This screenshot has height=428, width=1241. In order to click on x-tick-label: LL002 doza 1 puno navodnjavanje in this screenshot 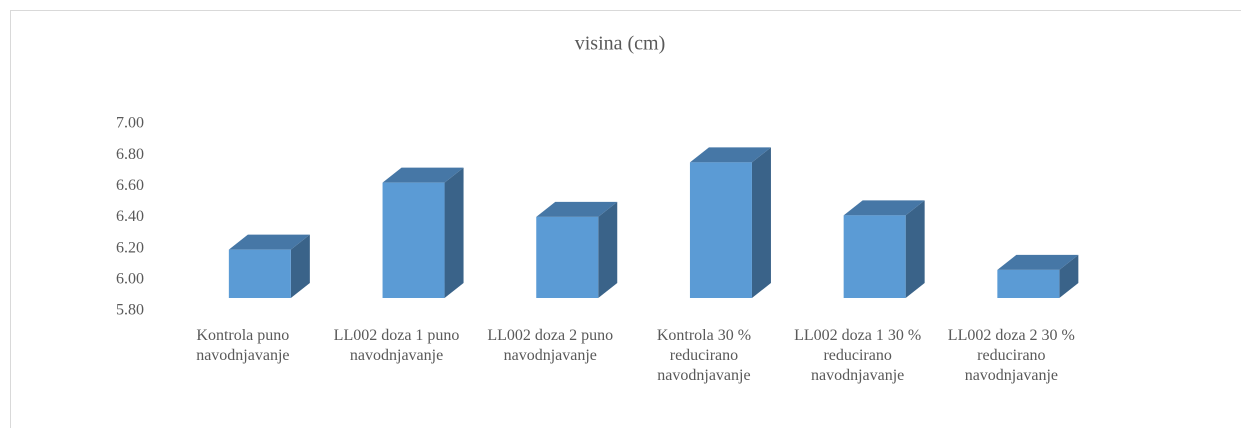, I will do `click(396, 345)`.